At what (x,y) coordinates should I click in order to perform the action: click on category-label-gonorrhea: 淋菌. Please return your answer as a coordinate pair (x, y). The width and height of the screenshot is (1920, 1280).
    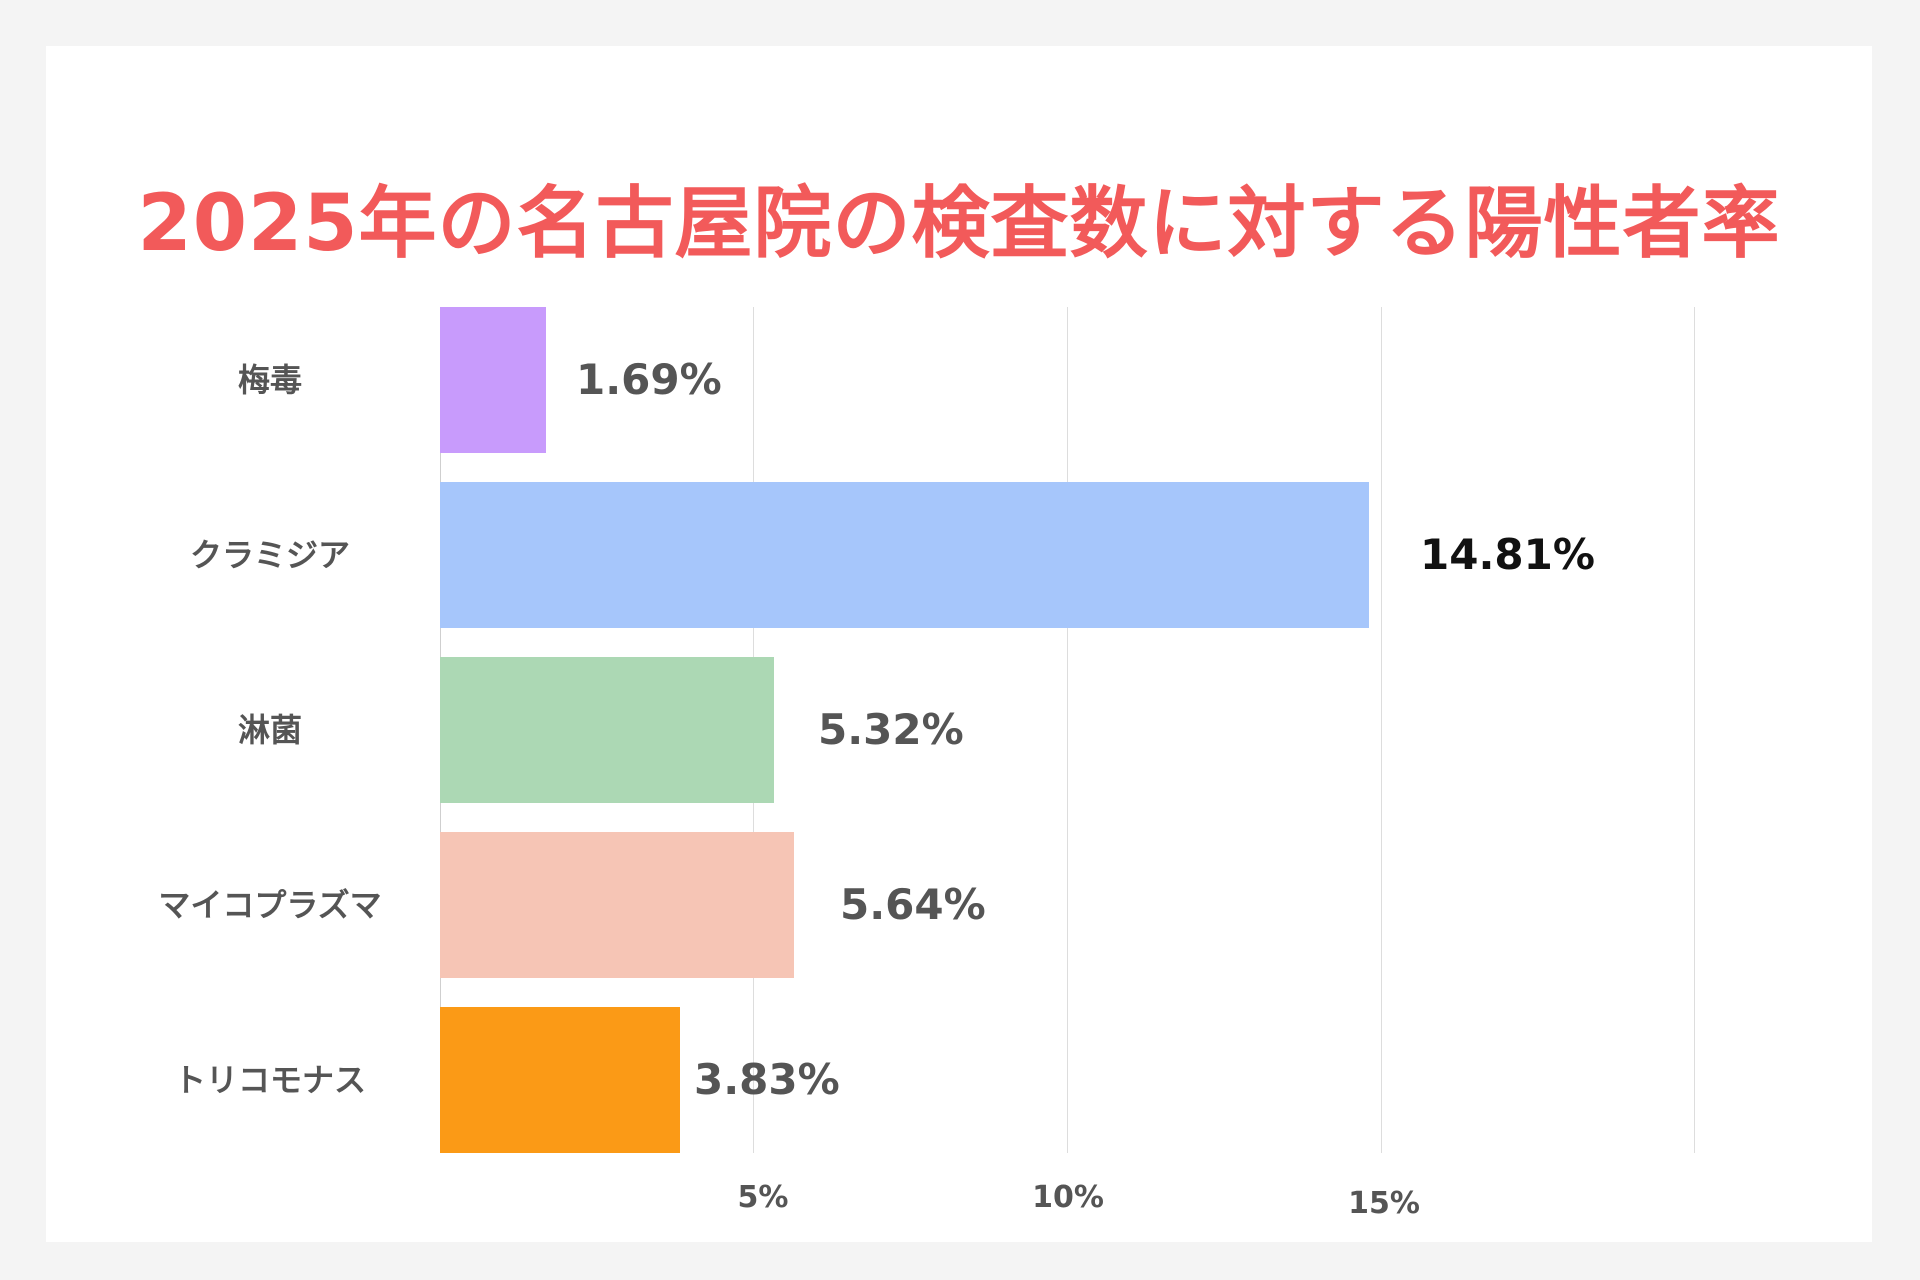
    Looking at the image, I should click on (269, 730).